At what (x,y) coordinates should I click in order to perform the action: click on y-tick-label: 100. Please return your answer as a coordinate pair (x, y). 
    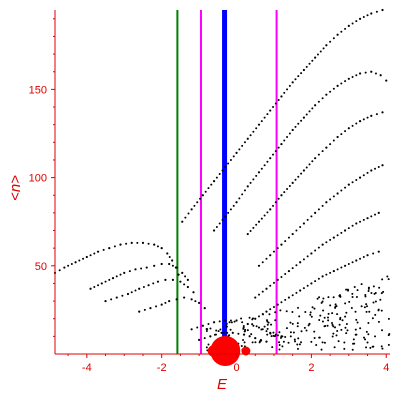
    Looking at the image, I should click on (38, 179).